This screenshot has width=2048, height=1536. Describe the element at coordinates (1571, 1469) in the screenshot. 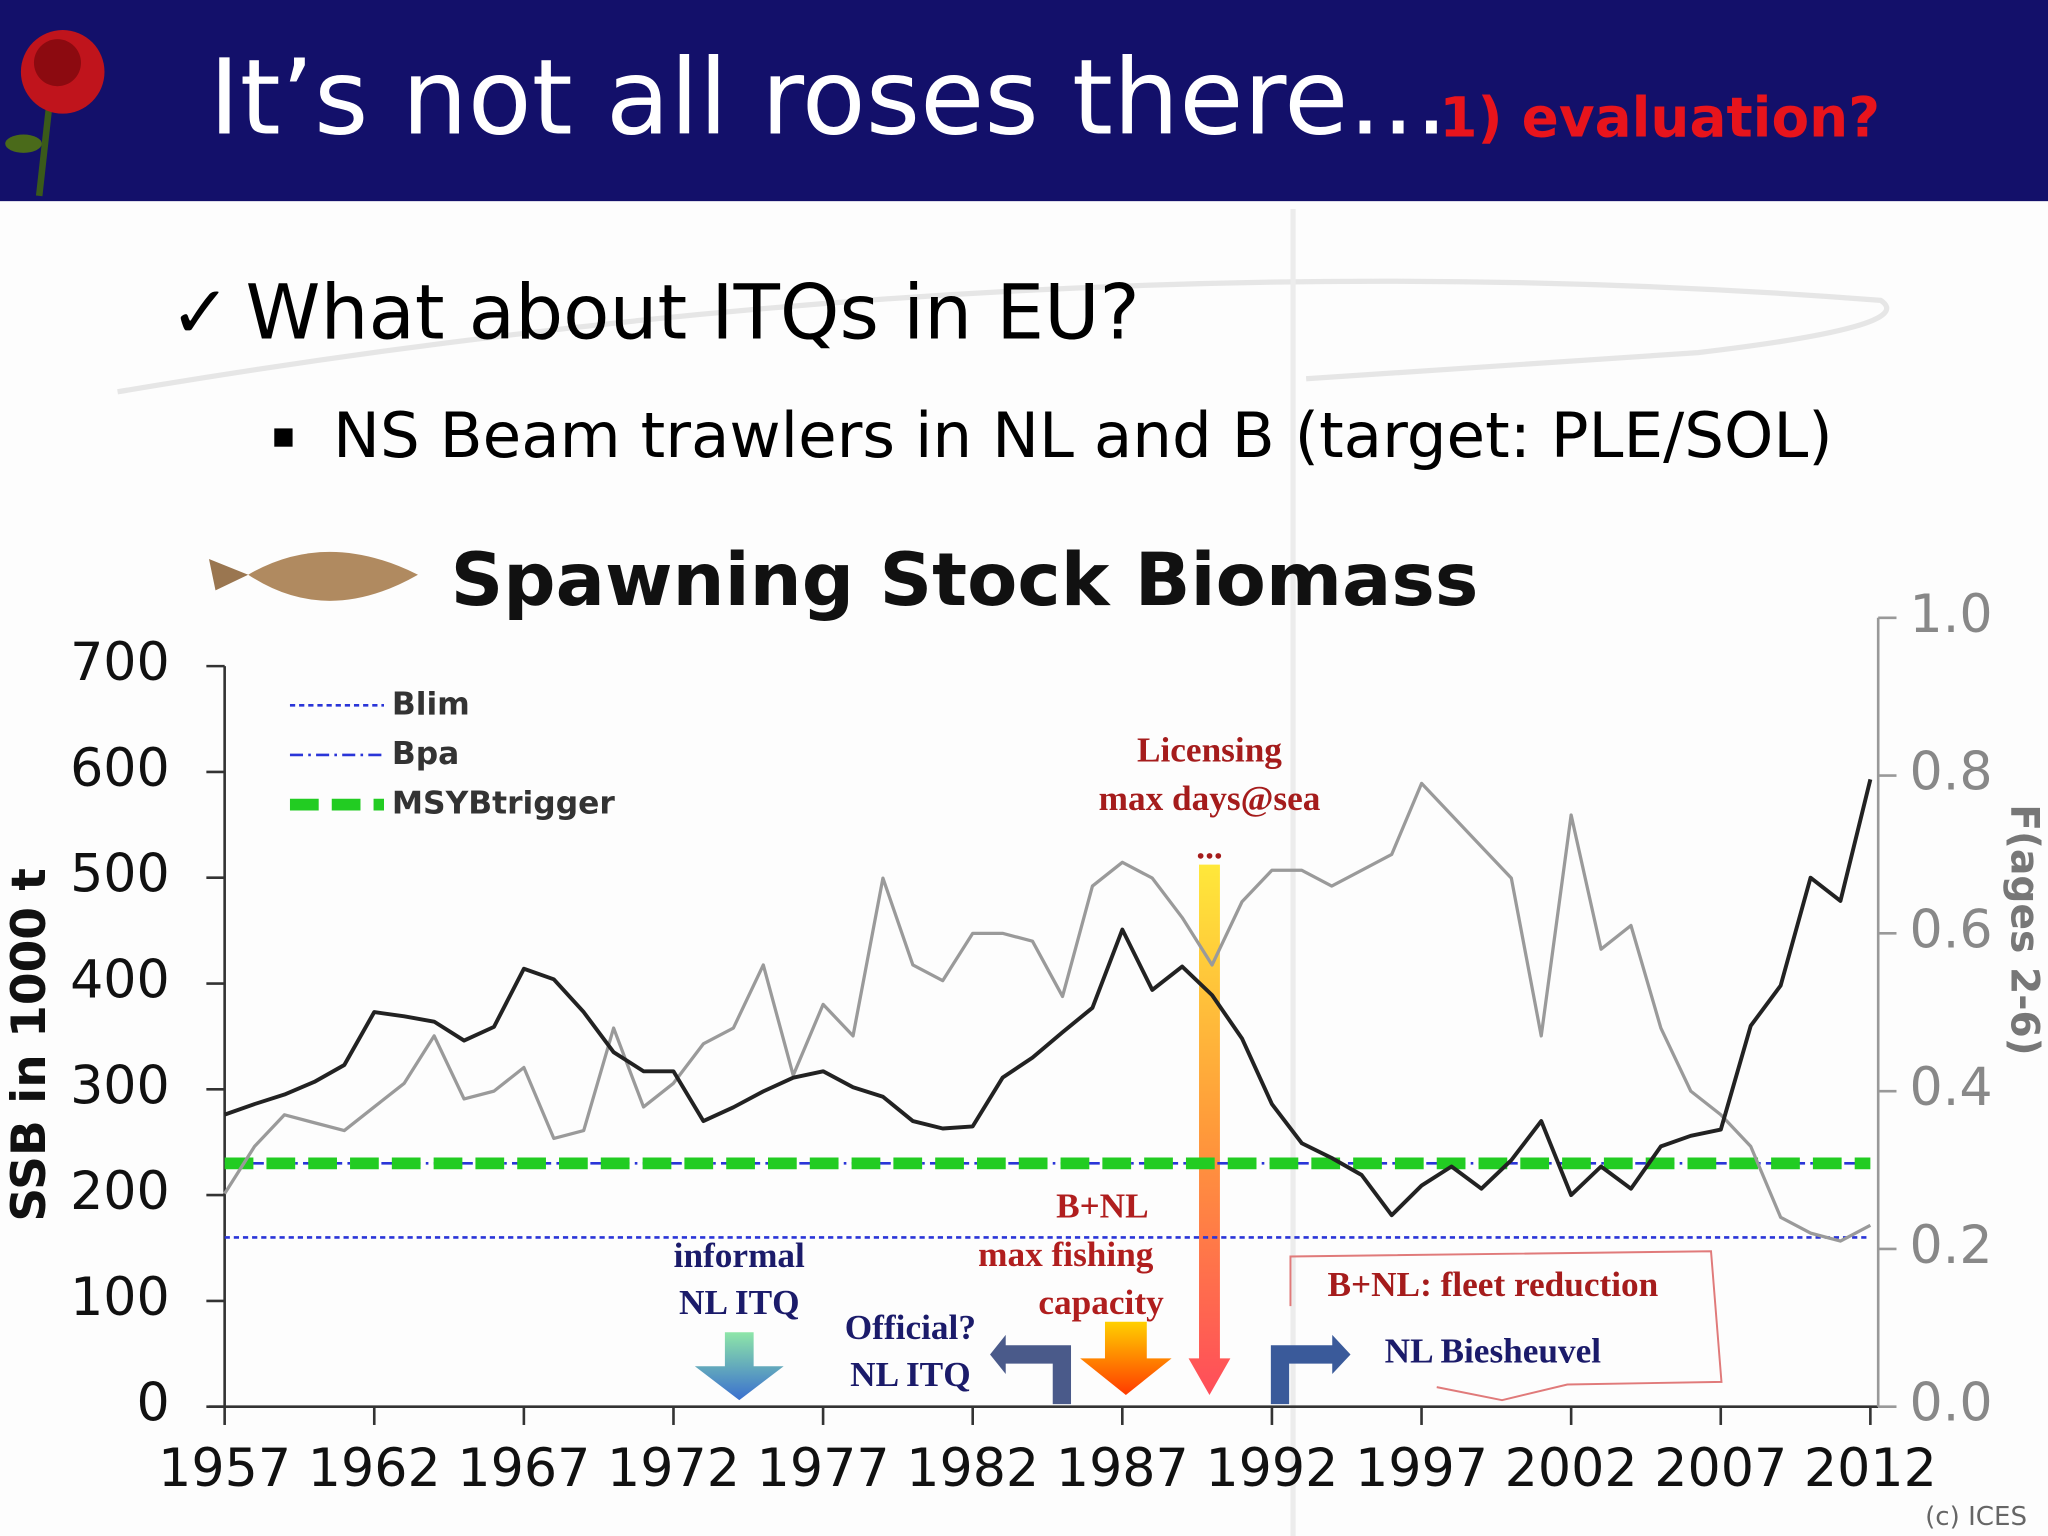

I see `x-tick-label: 2002` at that location.